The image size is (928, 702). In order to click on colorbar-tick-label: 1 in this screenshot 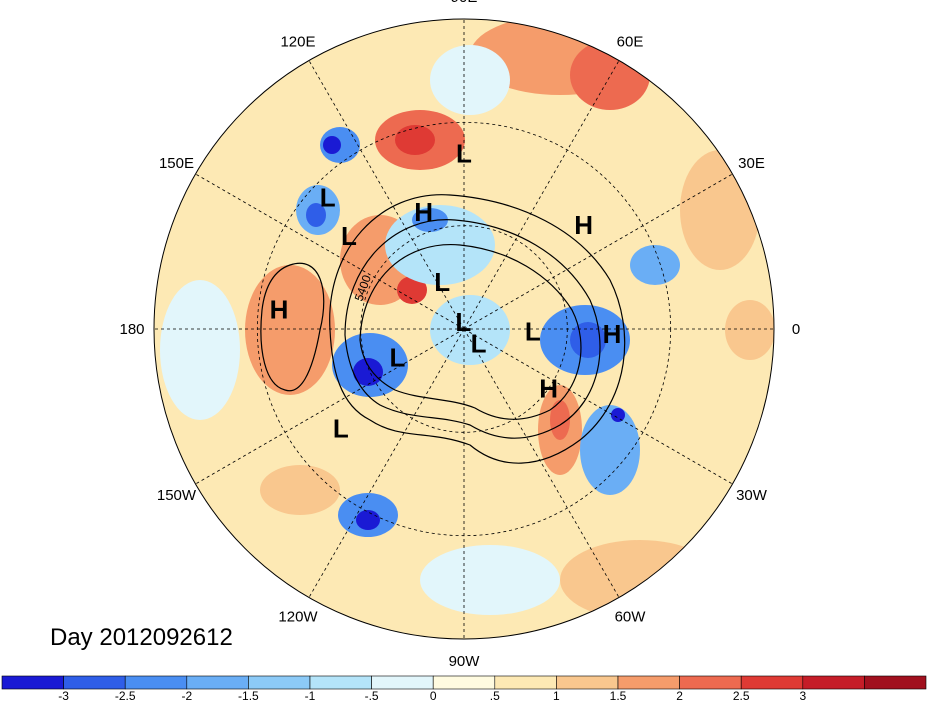, I will do `click(556, 695)`.